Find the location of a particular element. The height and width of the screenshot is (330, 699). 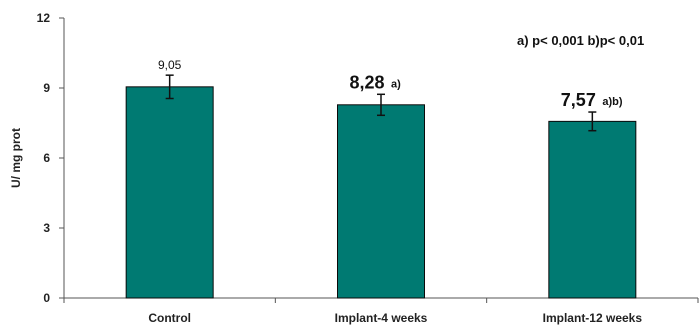

y-axis-label: U/ mg prot is located at coordinates (16, 158).